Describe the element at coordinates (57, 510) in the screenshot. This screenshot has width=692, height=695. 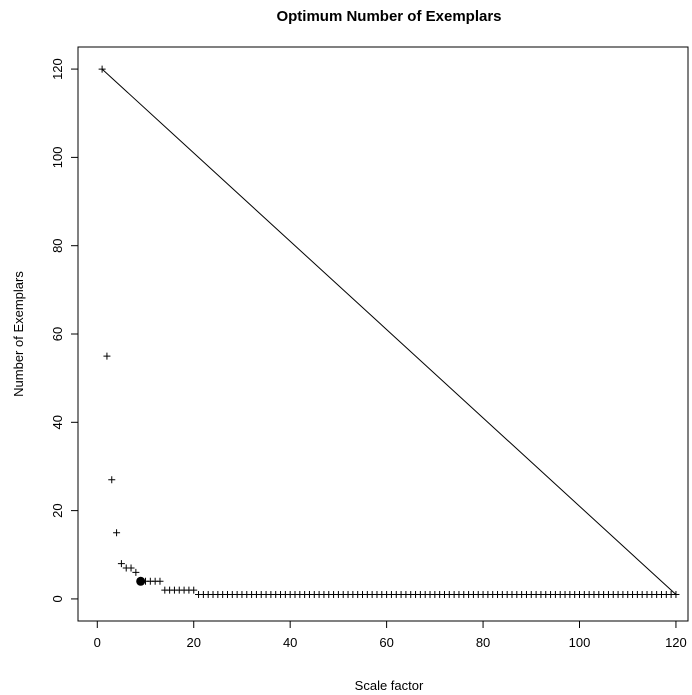
I see `y-tick-label: 20` at that location.